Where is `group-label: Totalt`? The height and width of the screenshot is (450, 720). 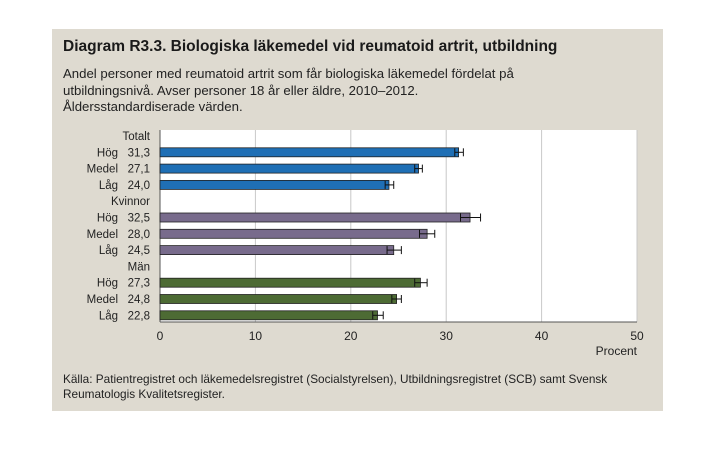 group-label: Totalt is located at coordinates (137, 137).